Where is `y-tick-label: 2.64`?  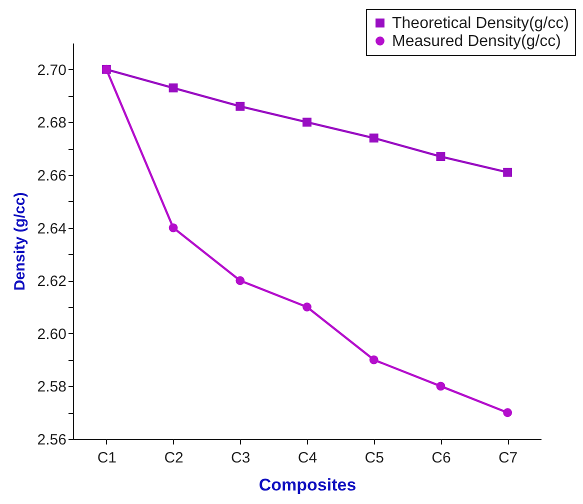 y-tick-label: 2.64 is located at coordinates (51, 229).